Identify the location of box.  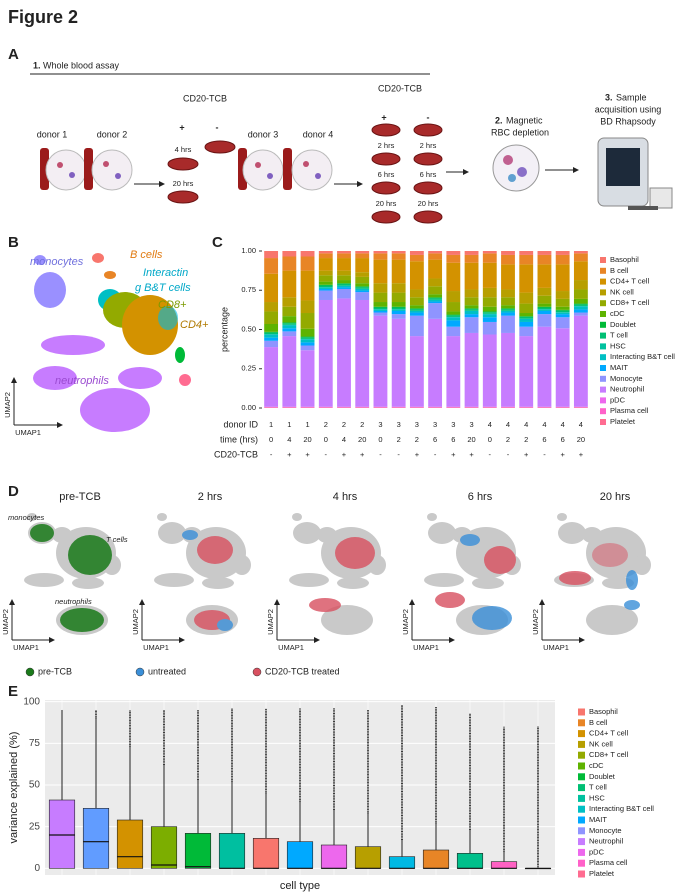
(402, 862).